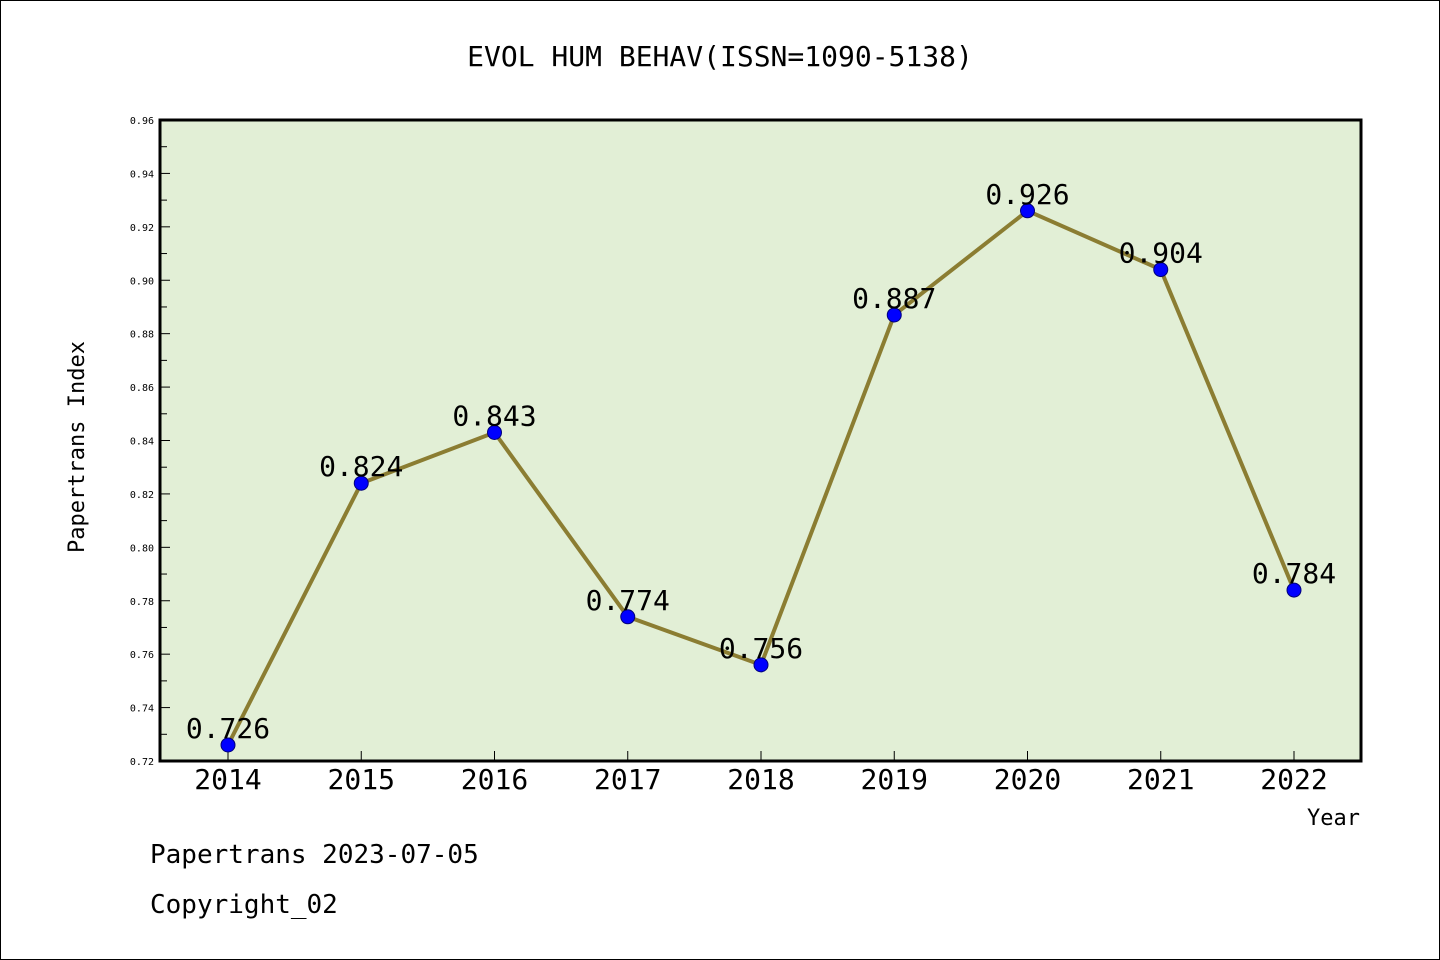 The height and width of the screenshot is (960, 1440). I want to click on y-tick-label: 0.94, so click(142, 174).